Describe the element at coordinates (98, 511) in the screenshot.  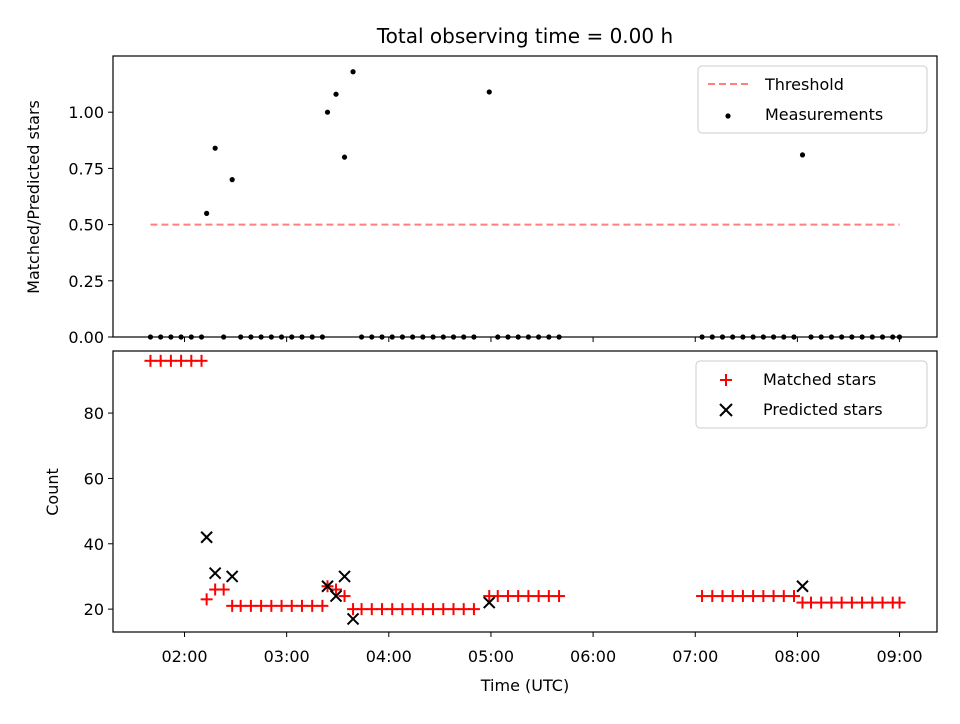
I see `bottom-y-ticks: 20 40 60 80` at that location.